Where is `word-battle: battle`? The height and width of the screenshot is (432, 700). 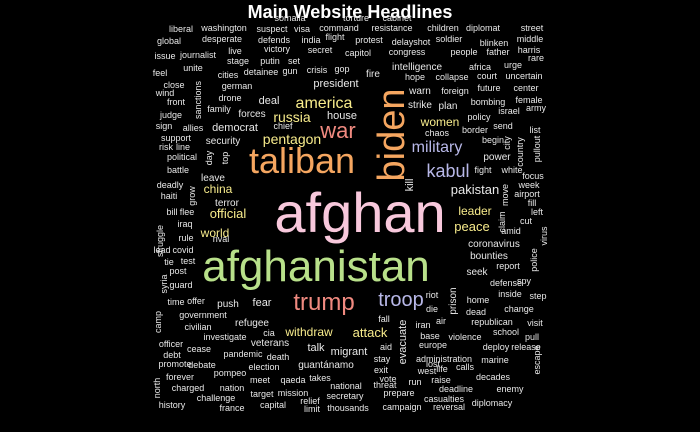 word-battle: battle is located at coordinates (178, 170).